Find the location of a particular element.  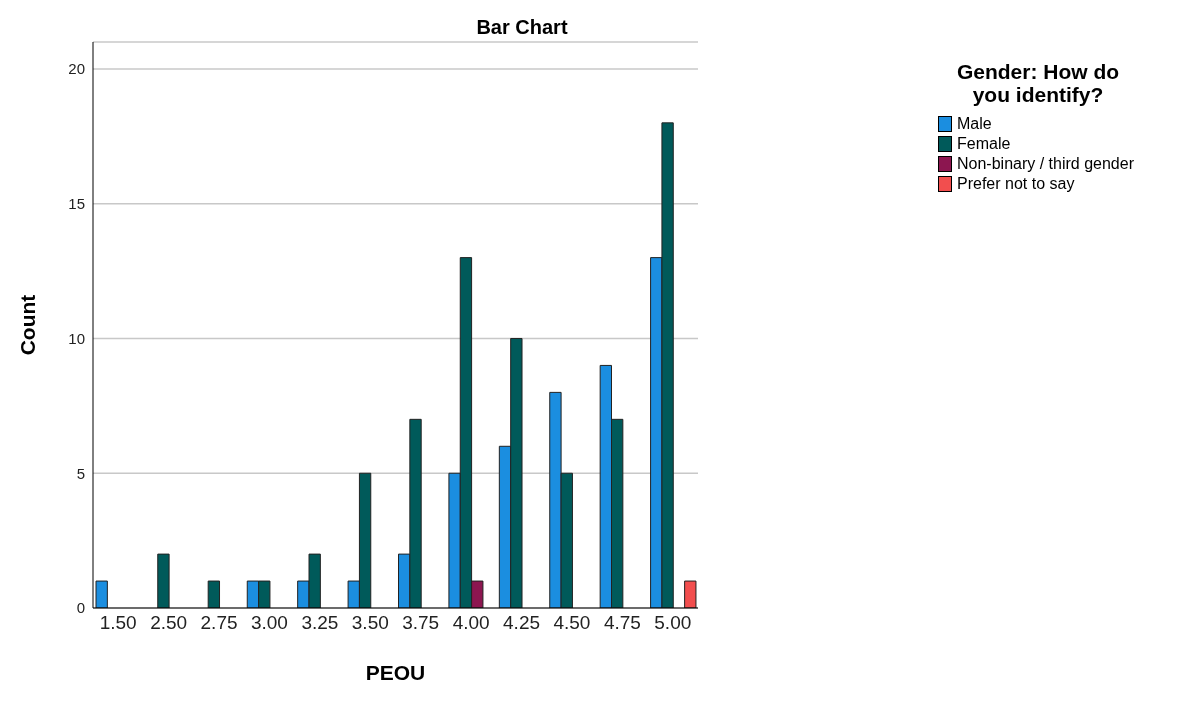

x-tick-label: 3.75 is located at coordinates (421, 623).